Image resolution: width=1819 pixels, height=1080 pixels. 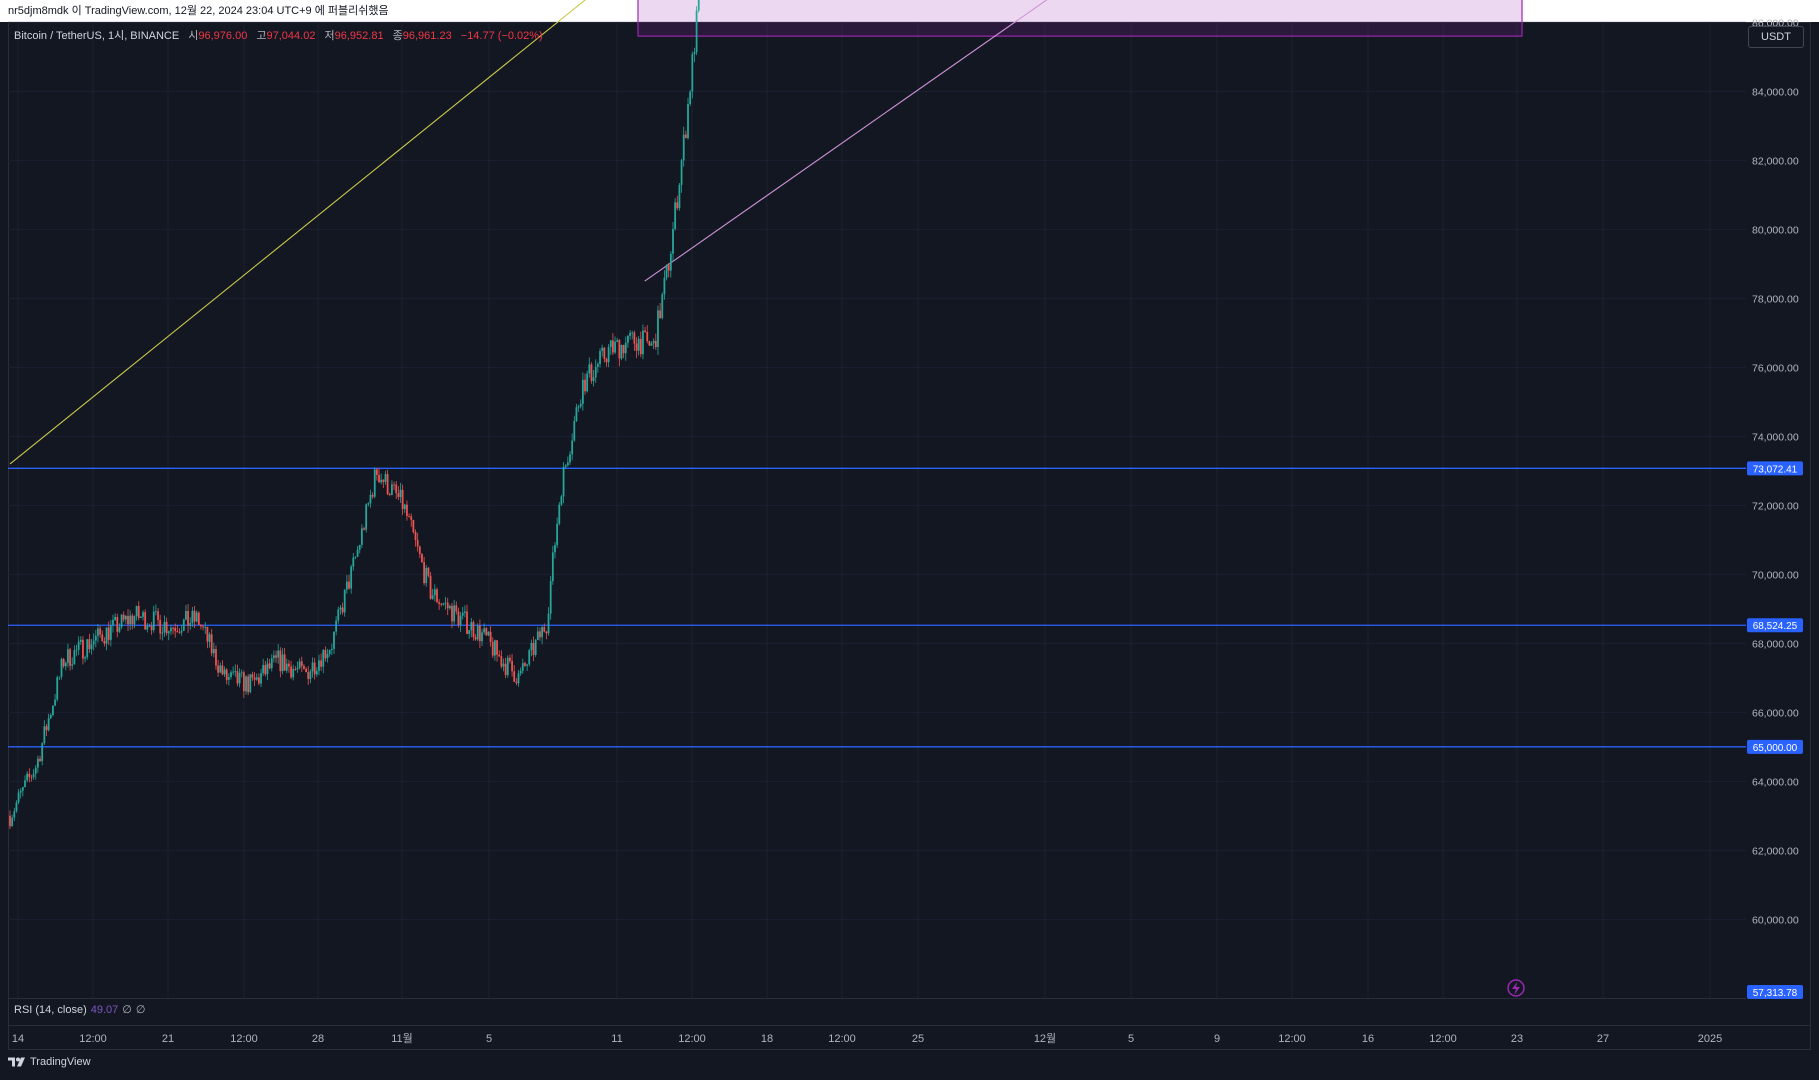 What do you see at coordinates (1775, 161) in the screenshot?
I see `price-tick-label: 82,000.00` at bounding box center [1775, 161].